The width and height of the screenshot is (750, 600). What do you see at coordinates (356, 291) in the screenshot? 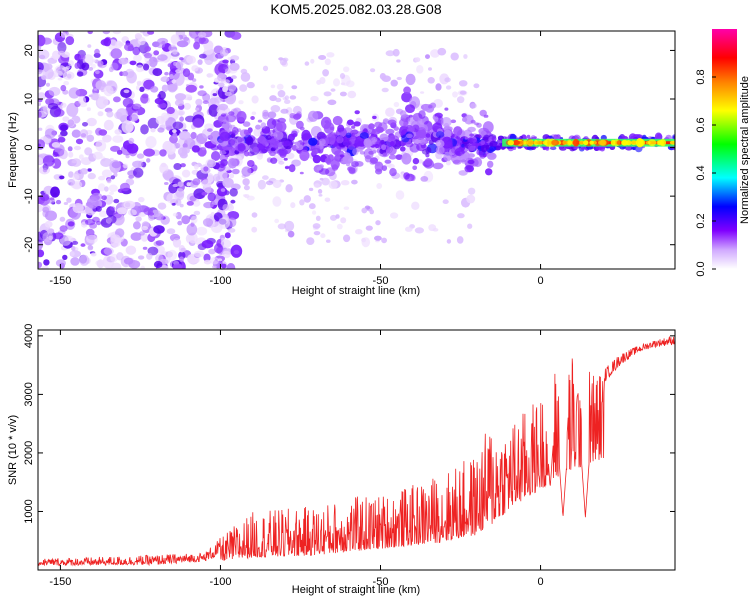
I see `spectrogram-x-label: Height of straight line (km)` at bounding box center [356, 291].